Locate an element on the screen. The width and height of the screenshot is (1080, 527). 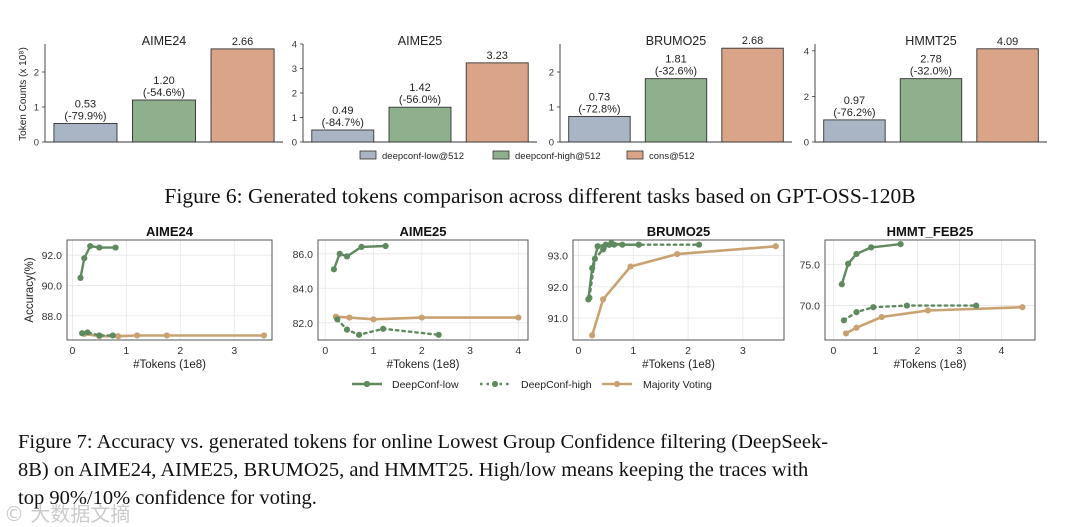
y-tick-label: 91.0 is located at coordinates (558, 319).